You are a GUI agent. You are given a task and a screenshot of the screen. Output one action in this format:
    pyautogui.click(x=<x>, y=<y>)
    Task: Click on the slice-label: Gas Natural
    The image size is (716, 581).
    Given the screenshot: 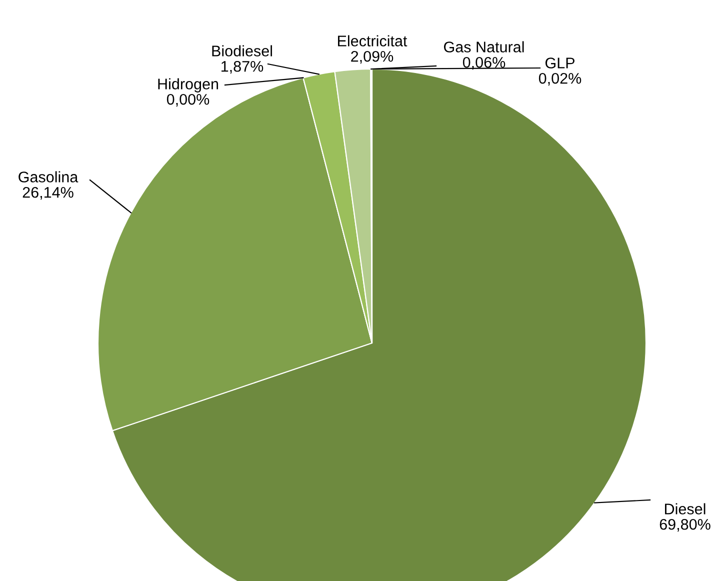 What is the action you would take?
    pyautogui.click(x=484, y=46)
    